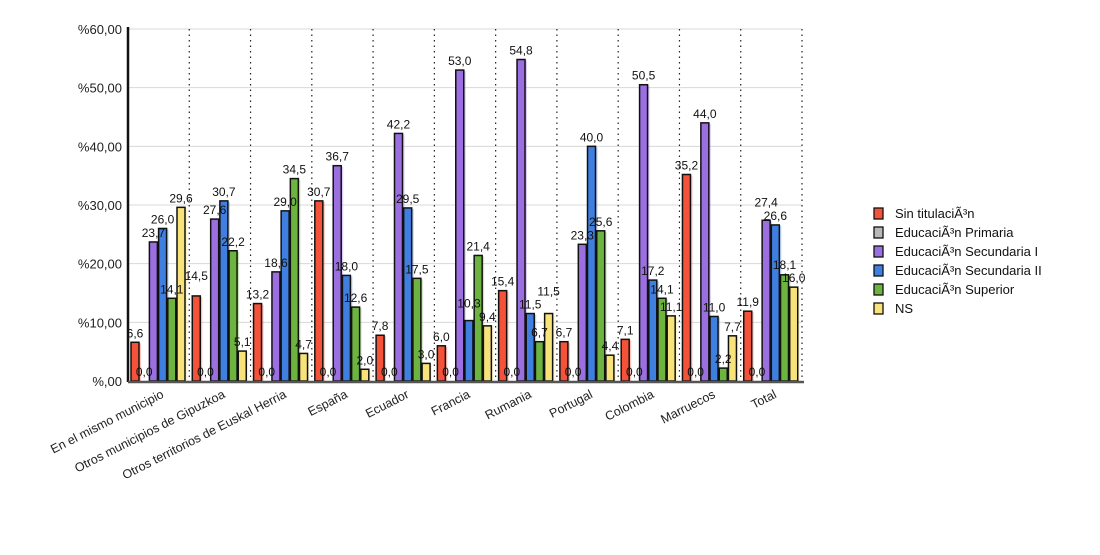  What do you see at coordinates (426, 354) in the screenshot?
I see `data-label: 3,0` at bounding box center [426, 354].